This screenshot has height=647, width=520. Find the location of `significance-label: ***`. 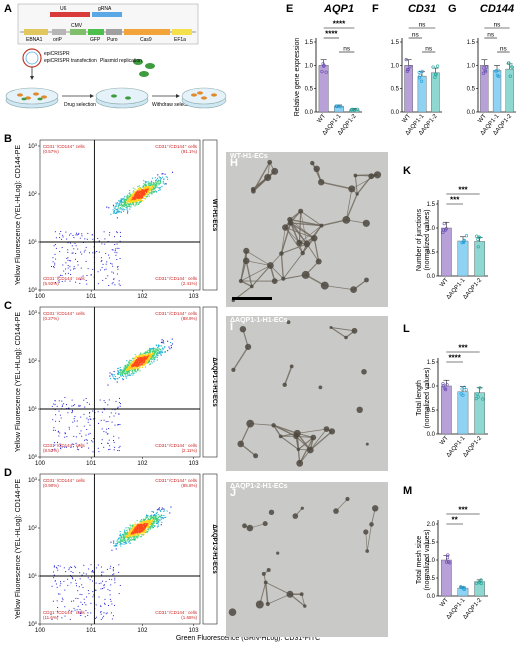

significance-label: *** is located at coordinates (463, 510).